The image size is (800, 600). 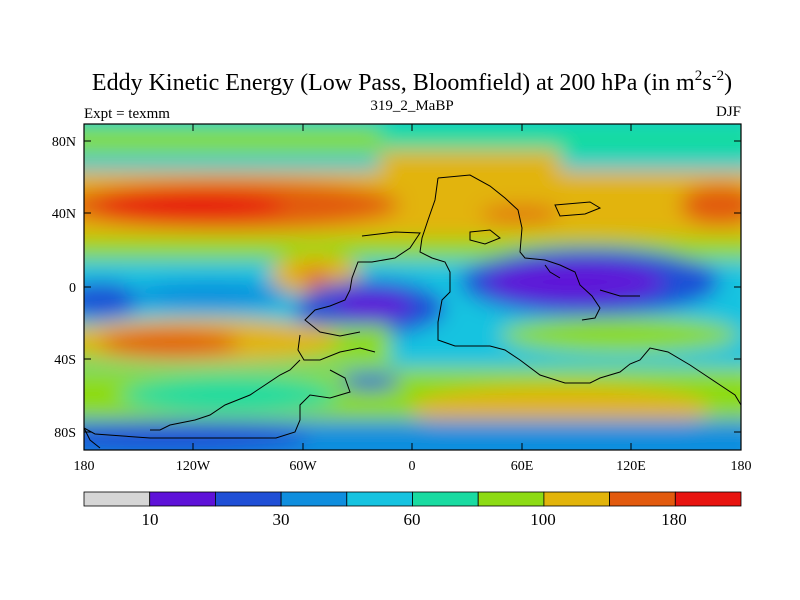 What do you see at coordinates (64, 288) in the screenshot?
I see `lat-tick-labels: 80N 40N 0 40S 80S` at bounding box center [64, 288].